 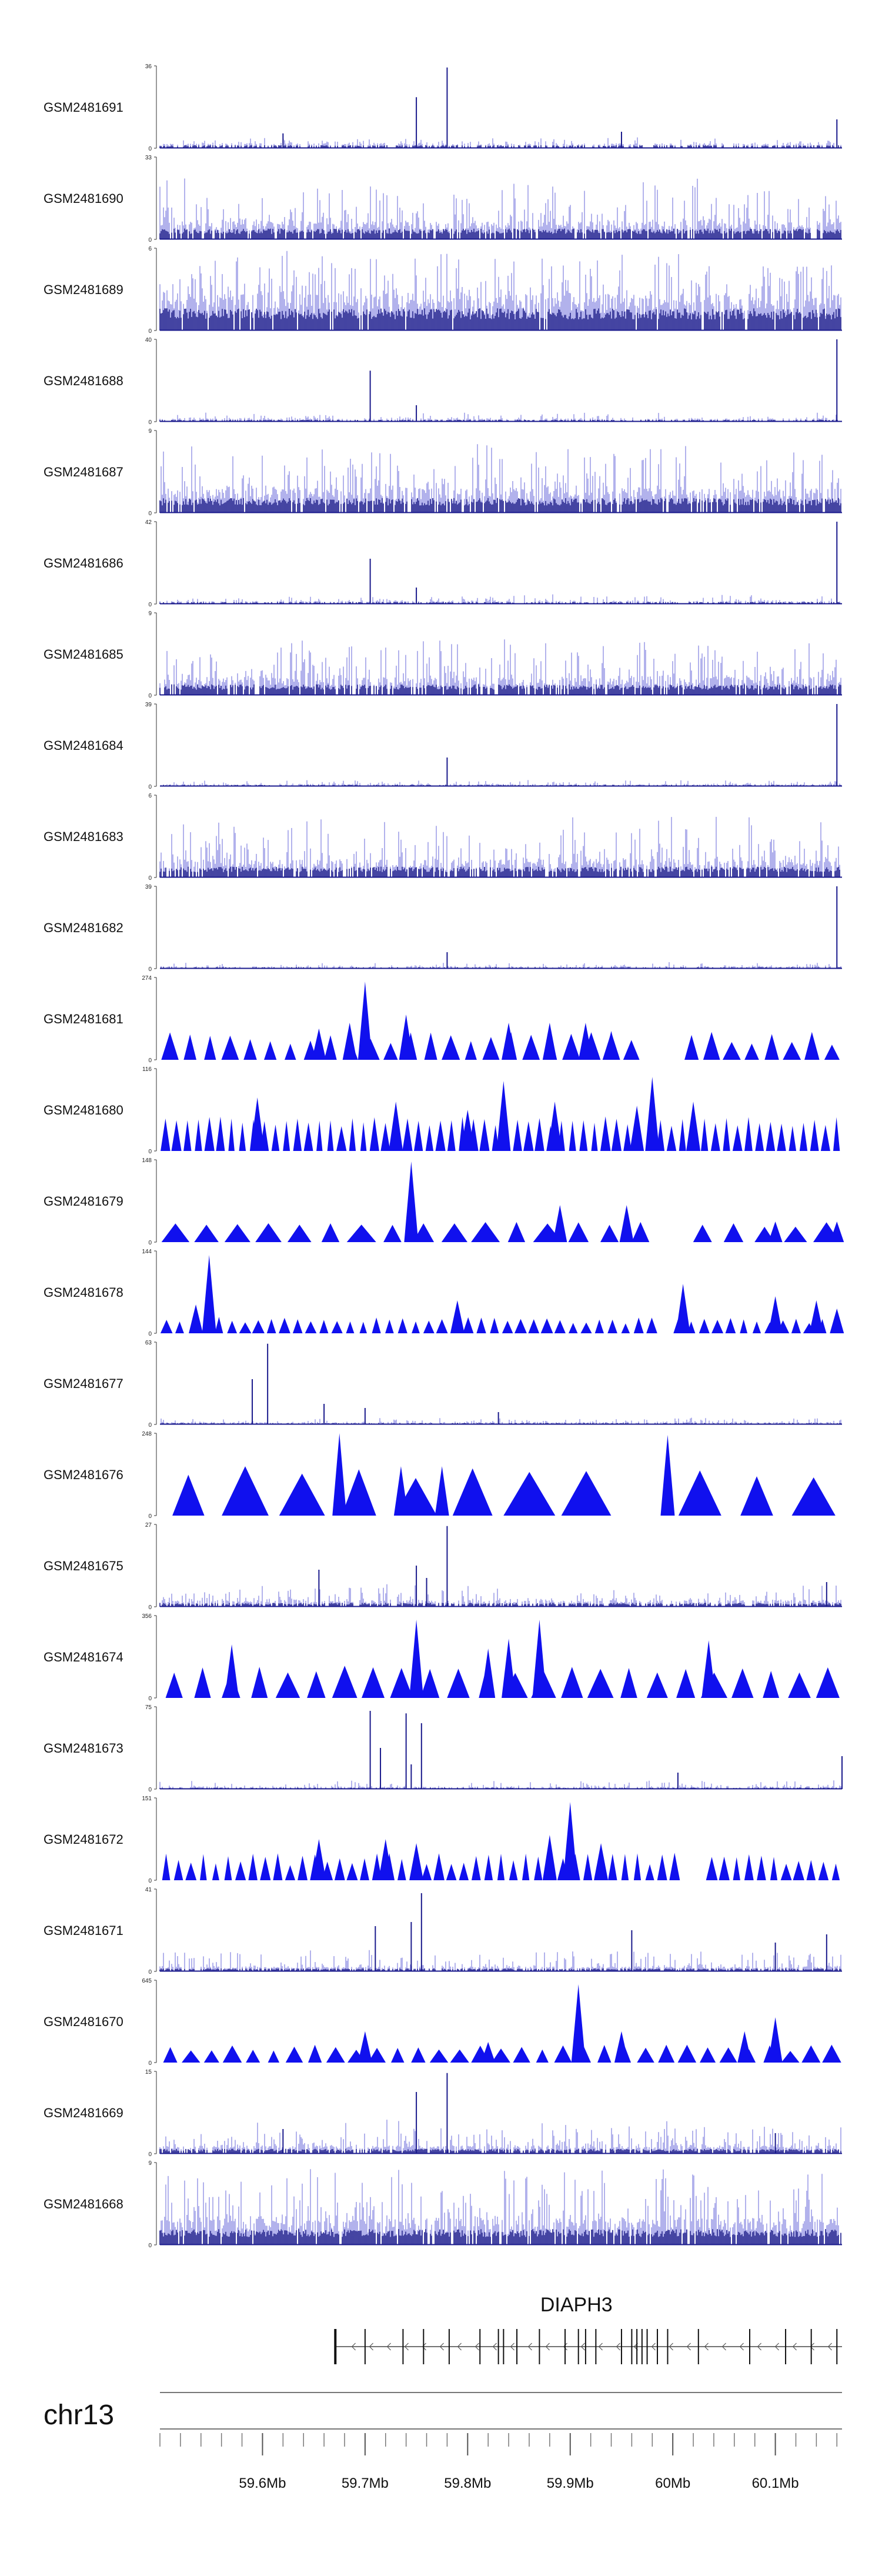 I want to click on y-max-label: 75, so click(x=148, y=1707).